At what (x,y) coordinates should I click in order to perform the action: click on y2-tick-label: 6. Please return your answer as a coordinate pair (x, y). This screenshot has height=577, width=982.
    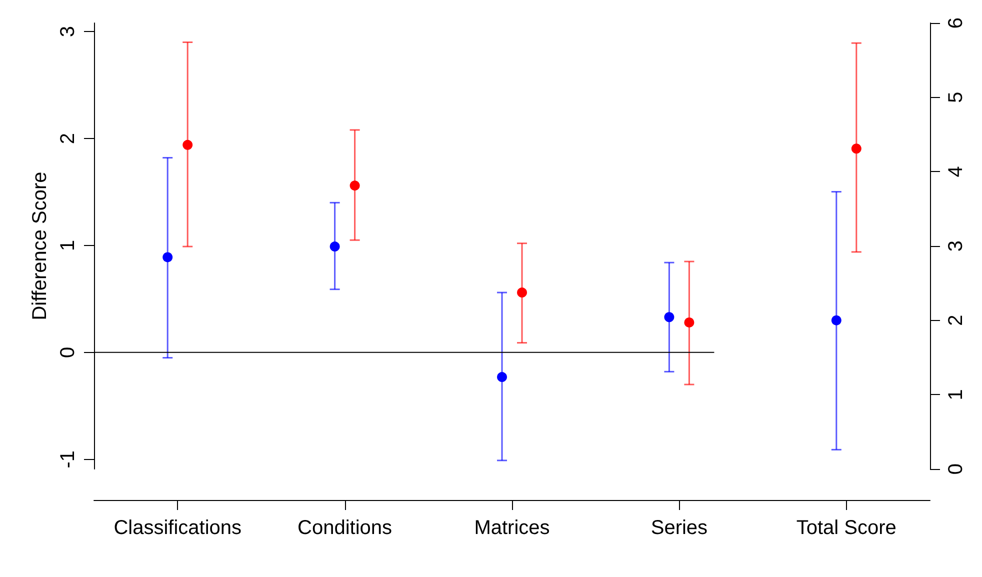
    Looking at the image, I should click on (956, 23).